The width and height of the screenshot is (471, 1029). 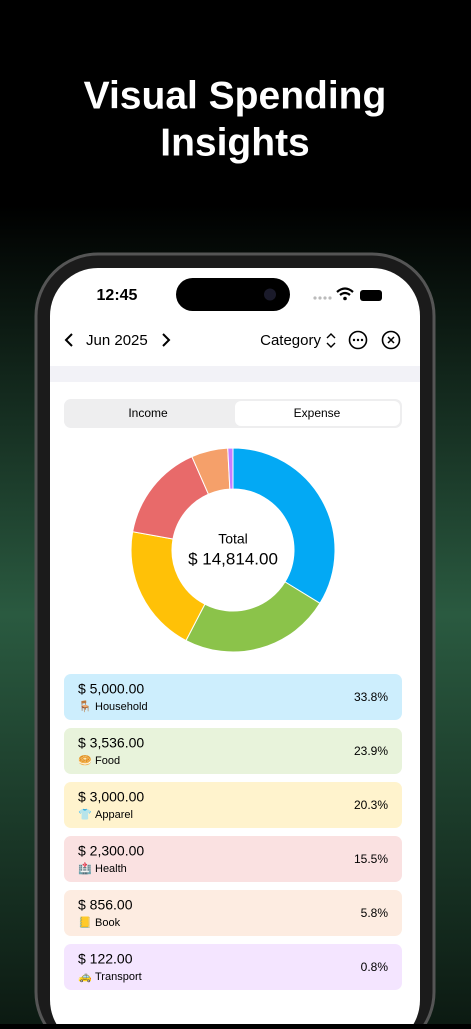 I want to click on category-icon: 👕, so click(x=85, y=814).